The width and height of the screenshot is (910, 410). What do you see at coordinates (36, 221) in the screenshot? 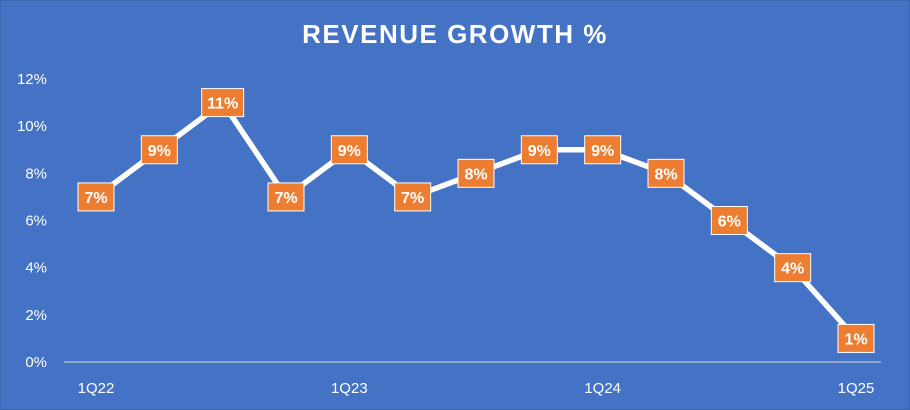
I see `y-tick-label: 6%` at bounding box center [36, 221].